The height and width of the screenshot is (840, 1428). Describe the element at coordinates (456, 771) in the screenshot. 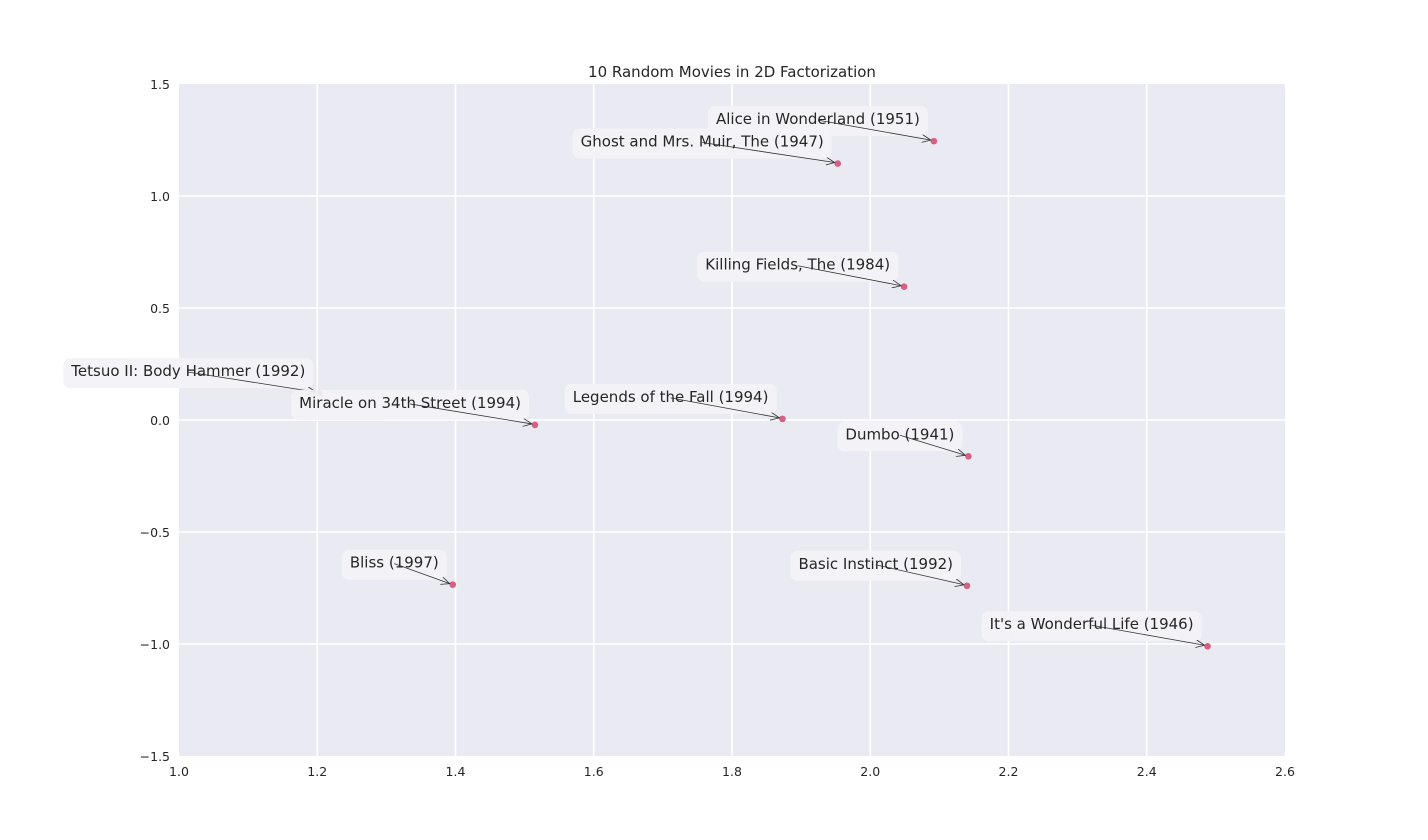

I see `x-tick-label: 1.4` at that location.